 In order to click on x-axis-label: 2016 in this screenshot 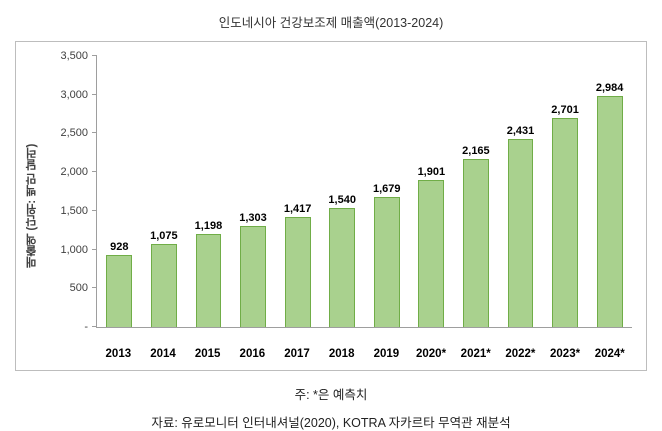, I will do `click(252, 354)`.